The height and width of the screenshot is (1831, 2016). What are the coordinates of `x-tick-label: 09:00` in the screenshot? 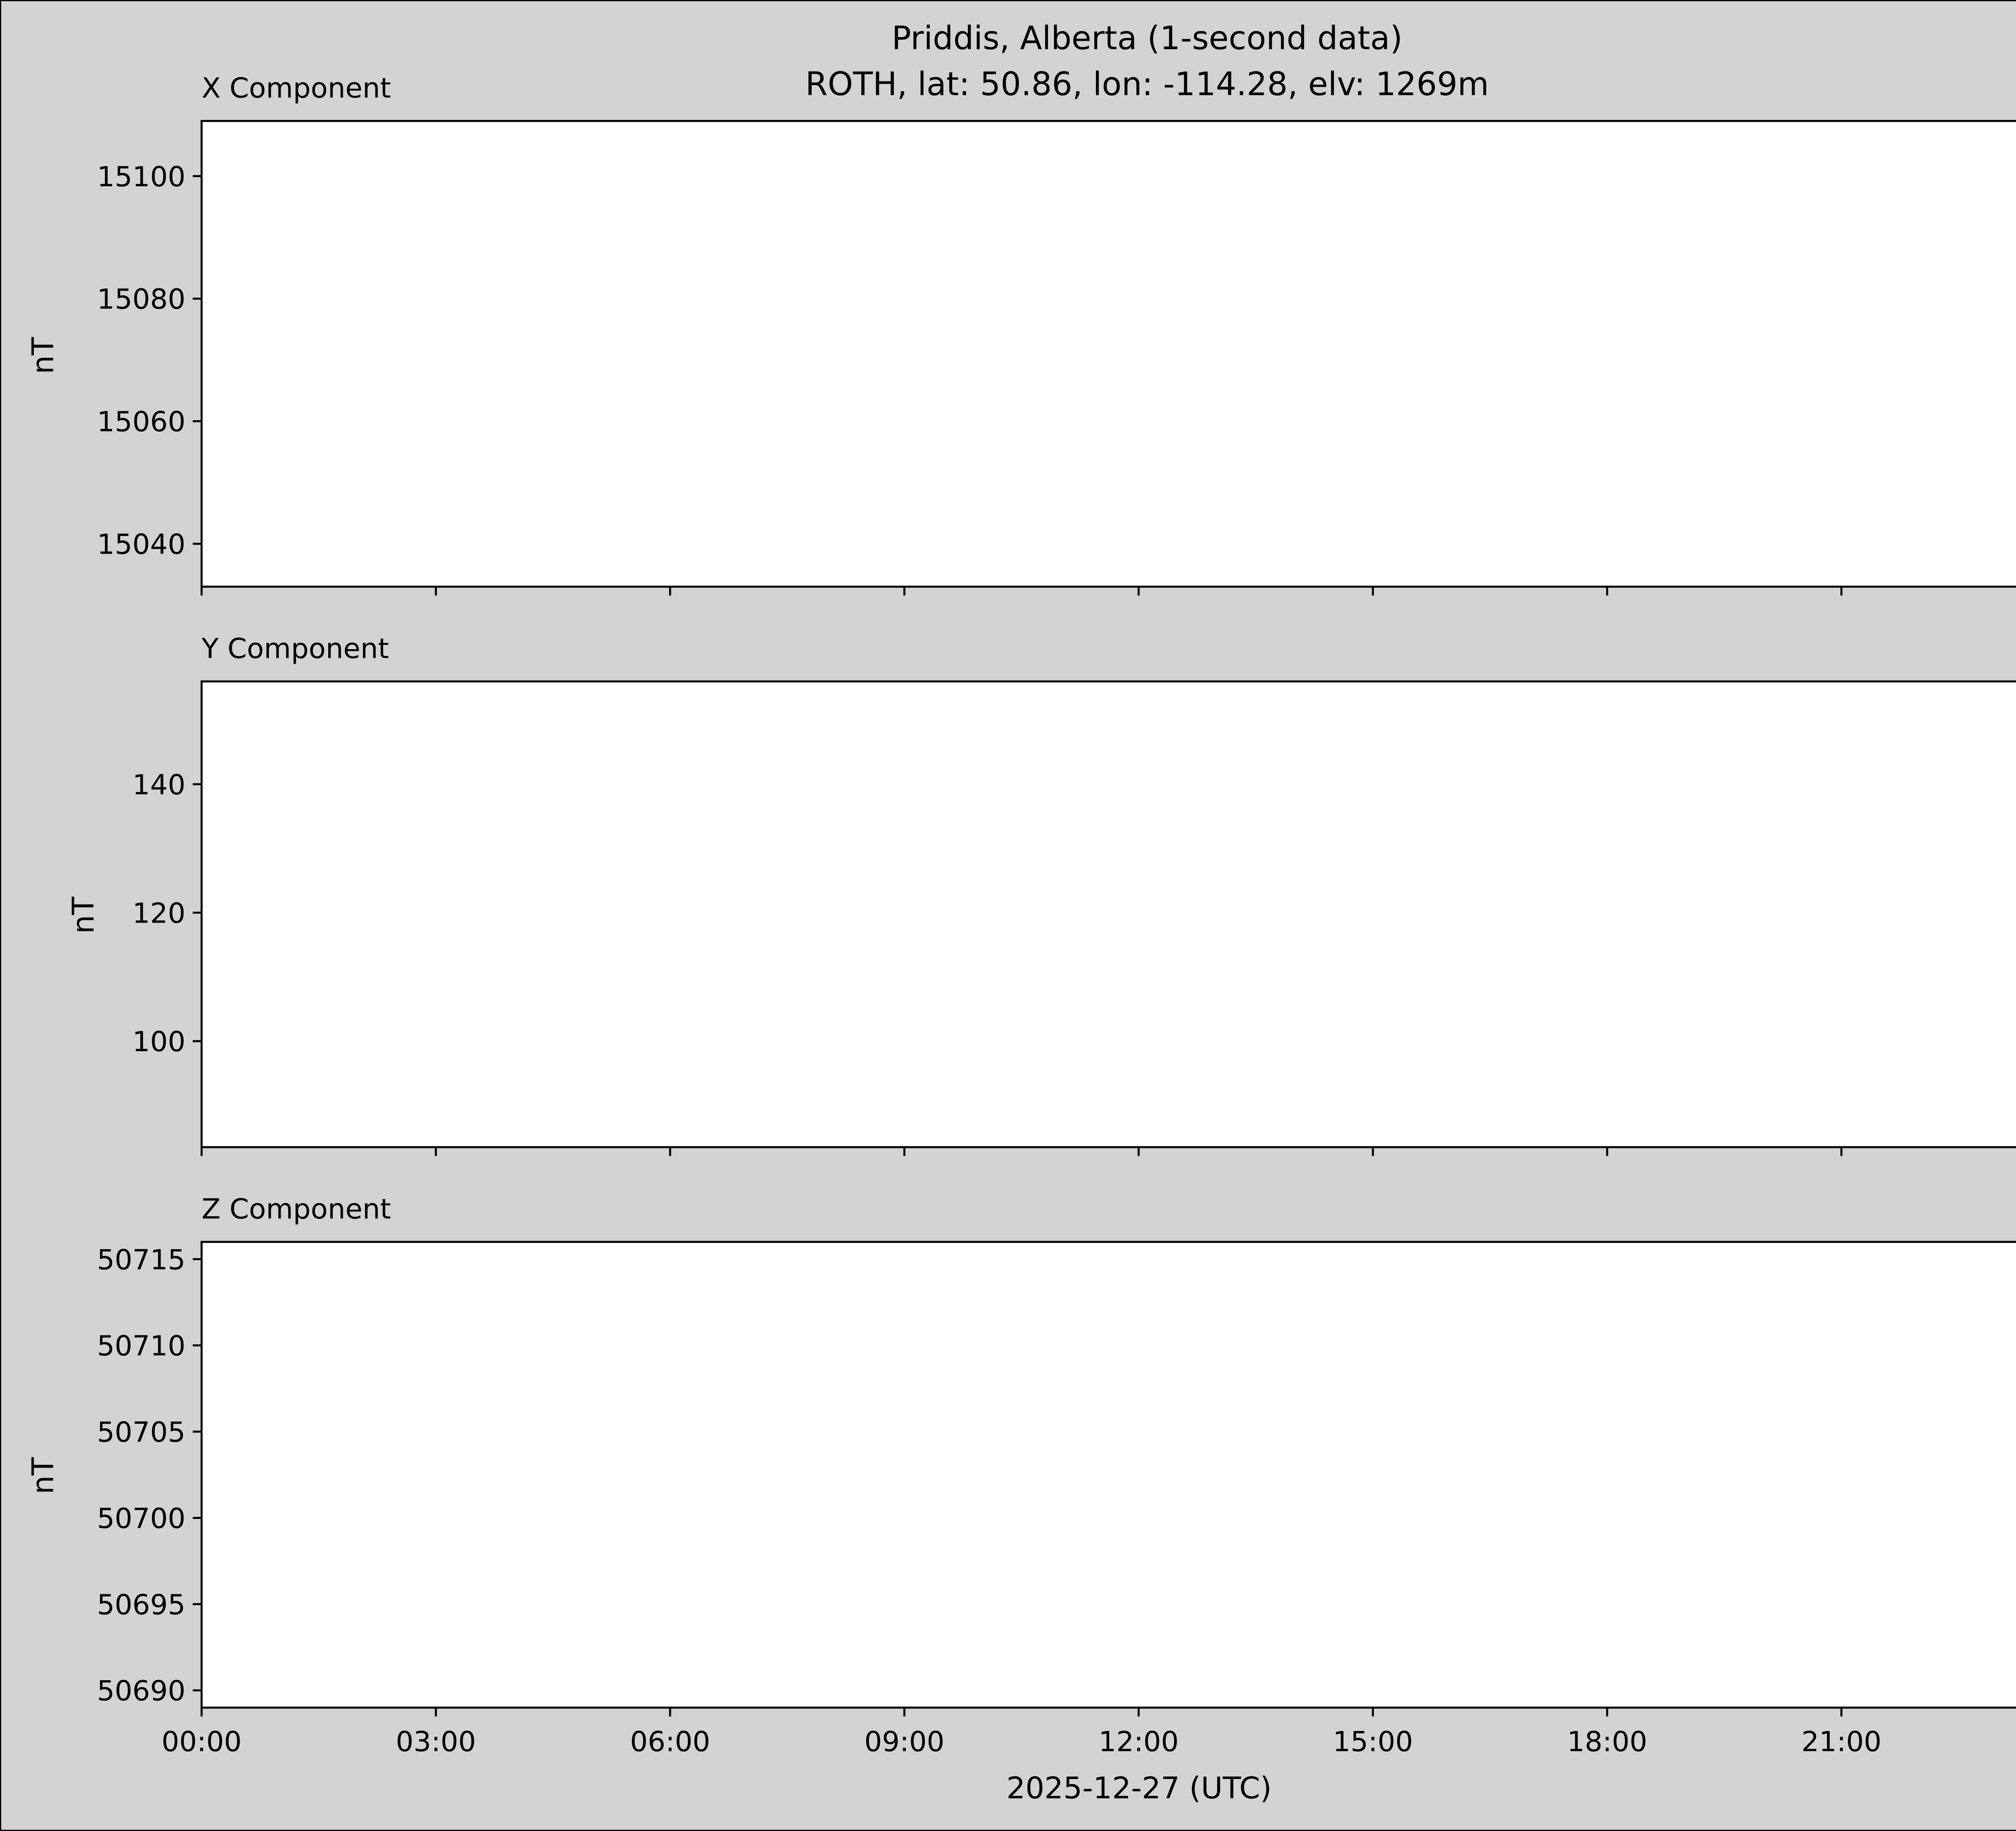 It's located at (905, 1742).